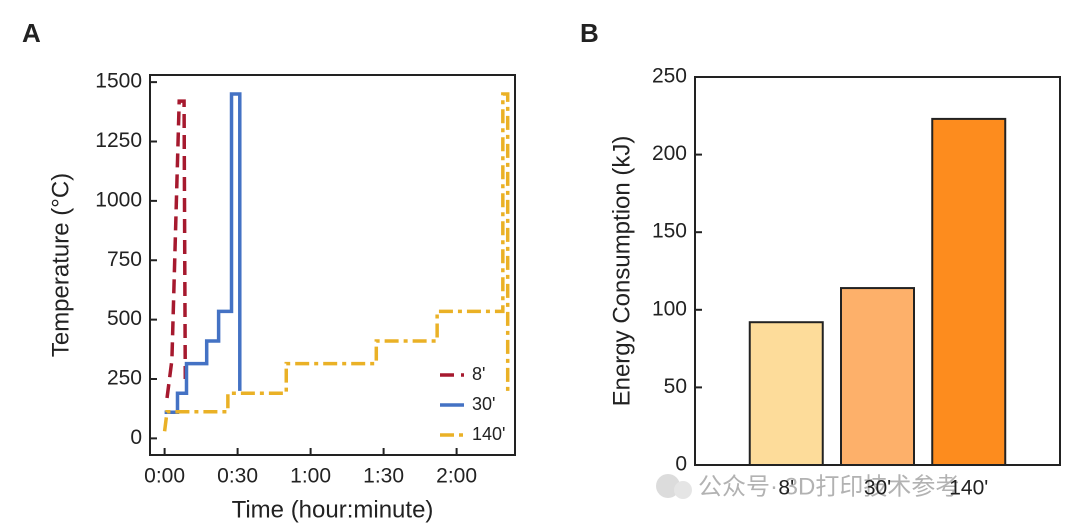  Describe the element at coordinates (164, 476) in the screenshot. I see `x-tick-label: 0:00` at that location.